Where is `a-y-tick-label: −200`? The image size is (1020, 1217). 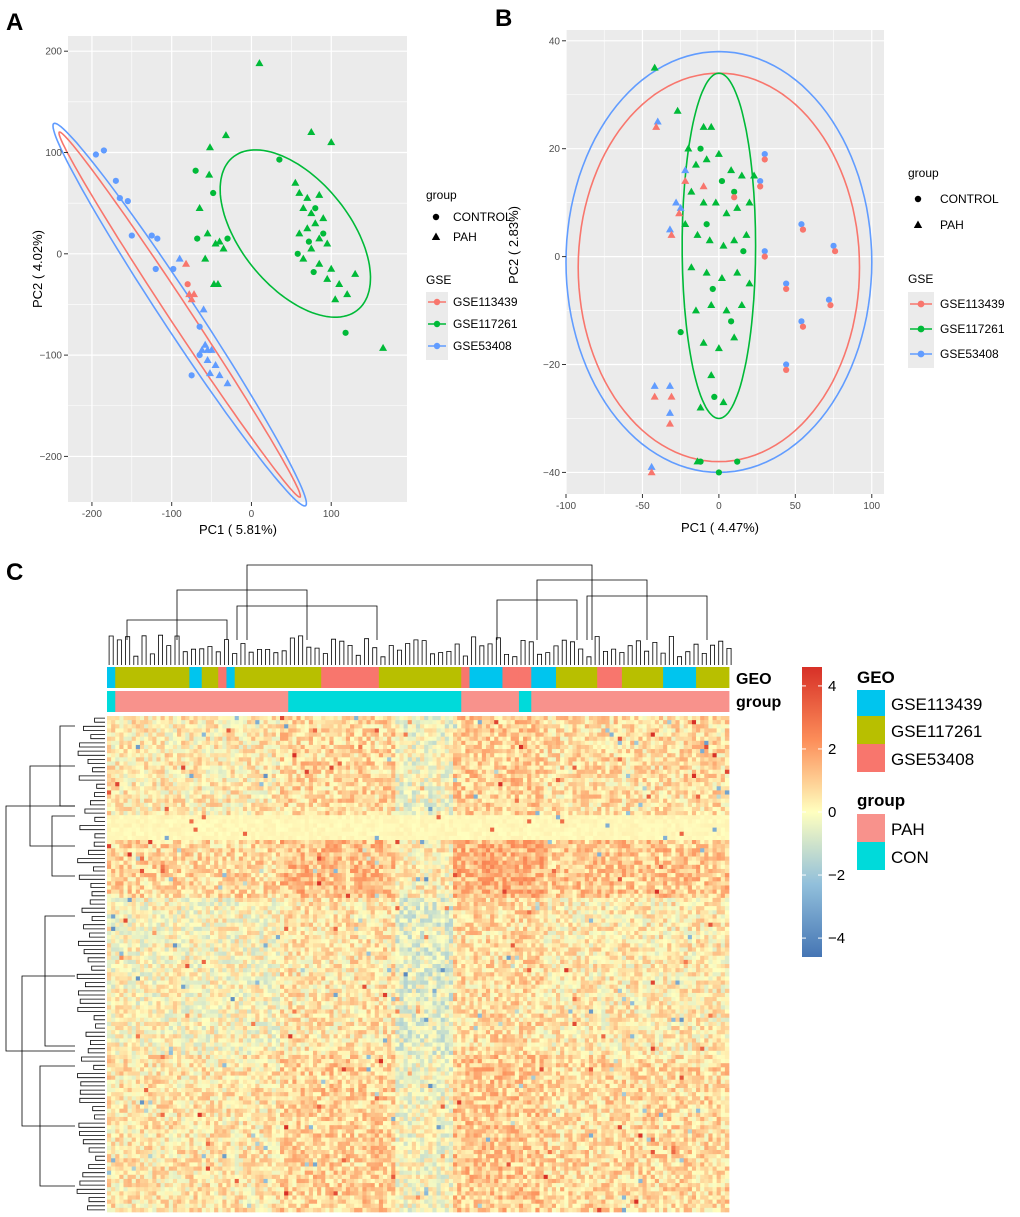
a-y-tick-label: −200 is located at coordinates (50, 457).